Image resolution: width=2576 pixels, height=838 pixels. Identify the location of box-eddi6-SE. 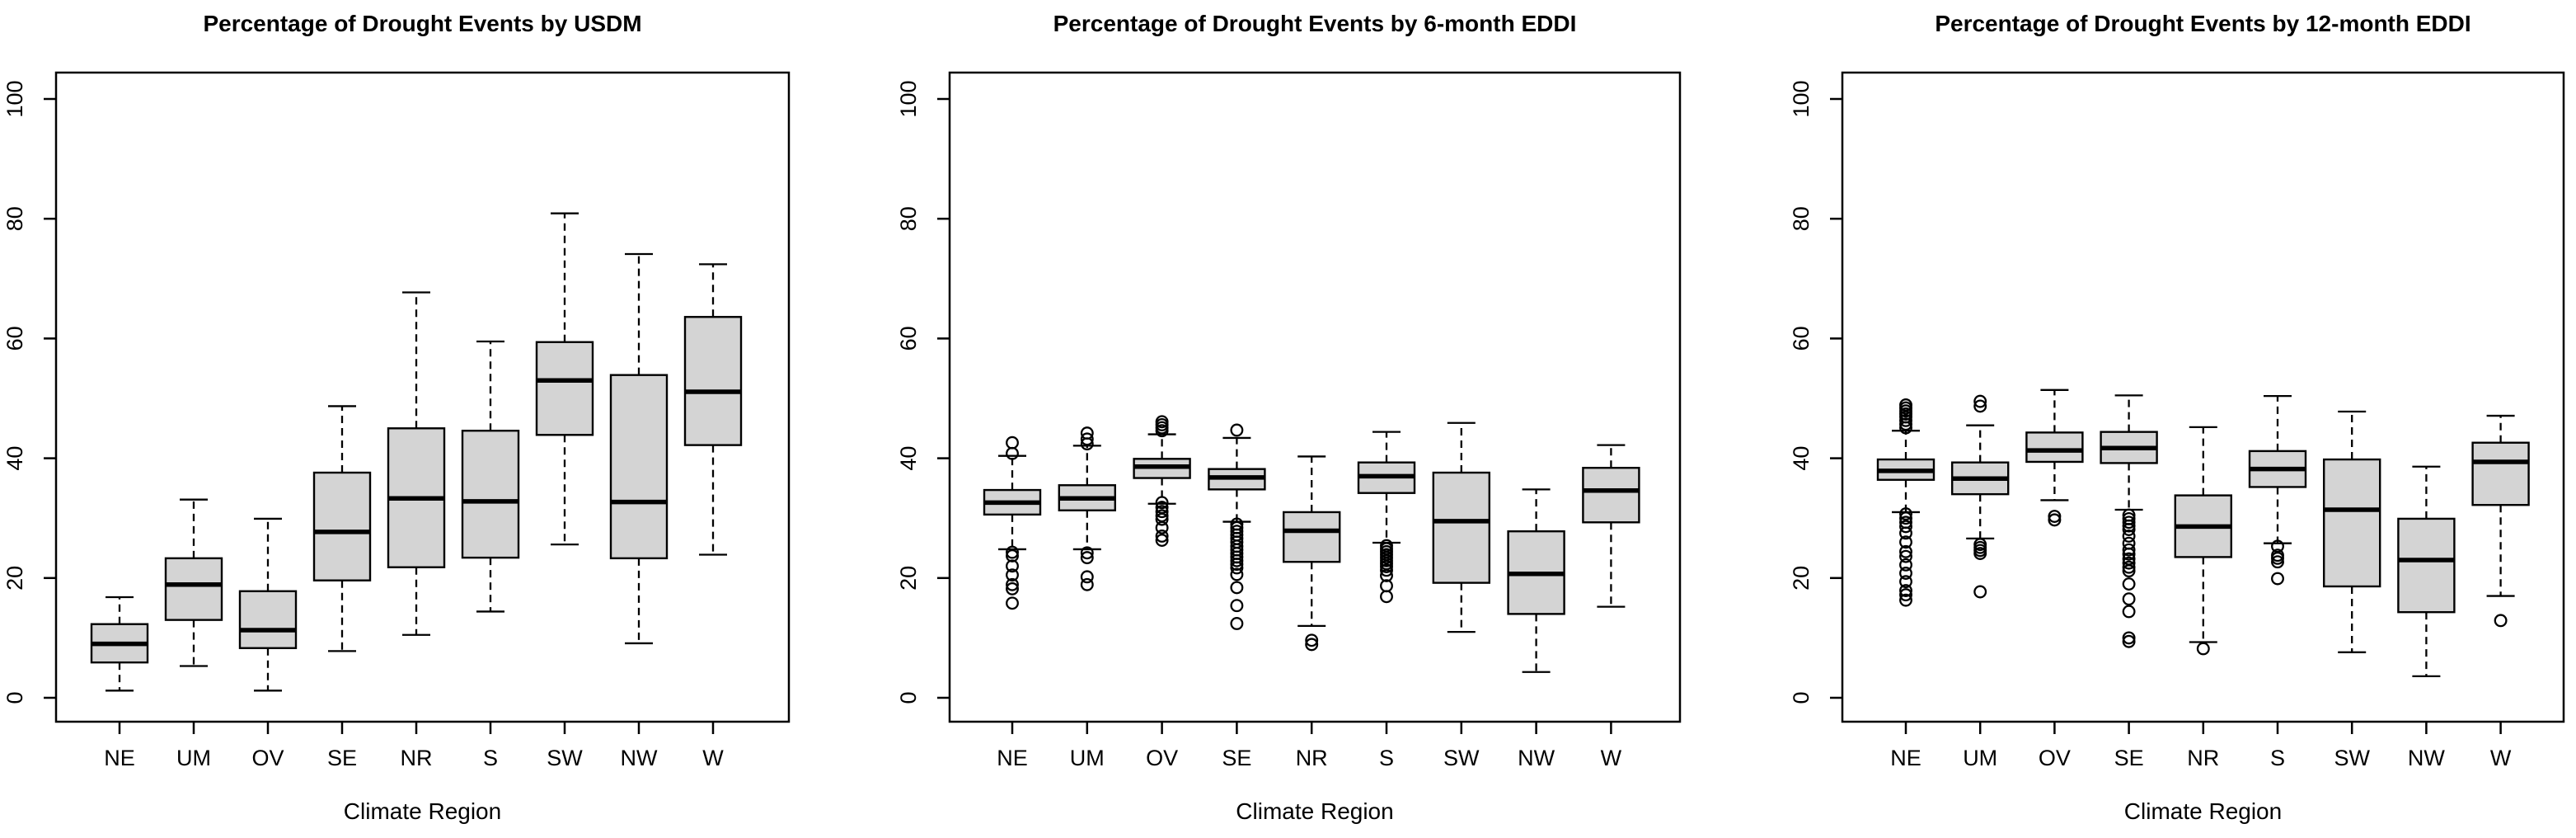
(1237, 527).